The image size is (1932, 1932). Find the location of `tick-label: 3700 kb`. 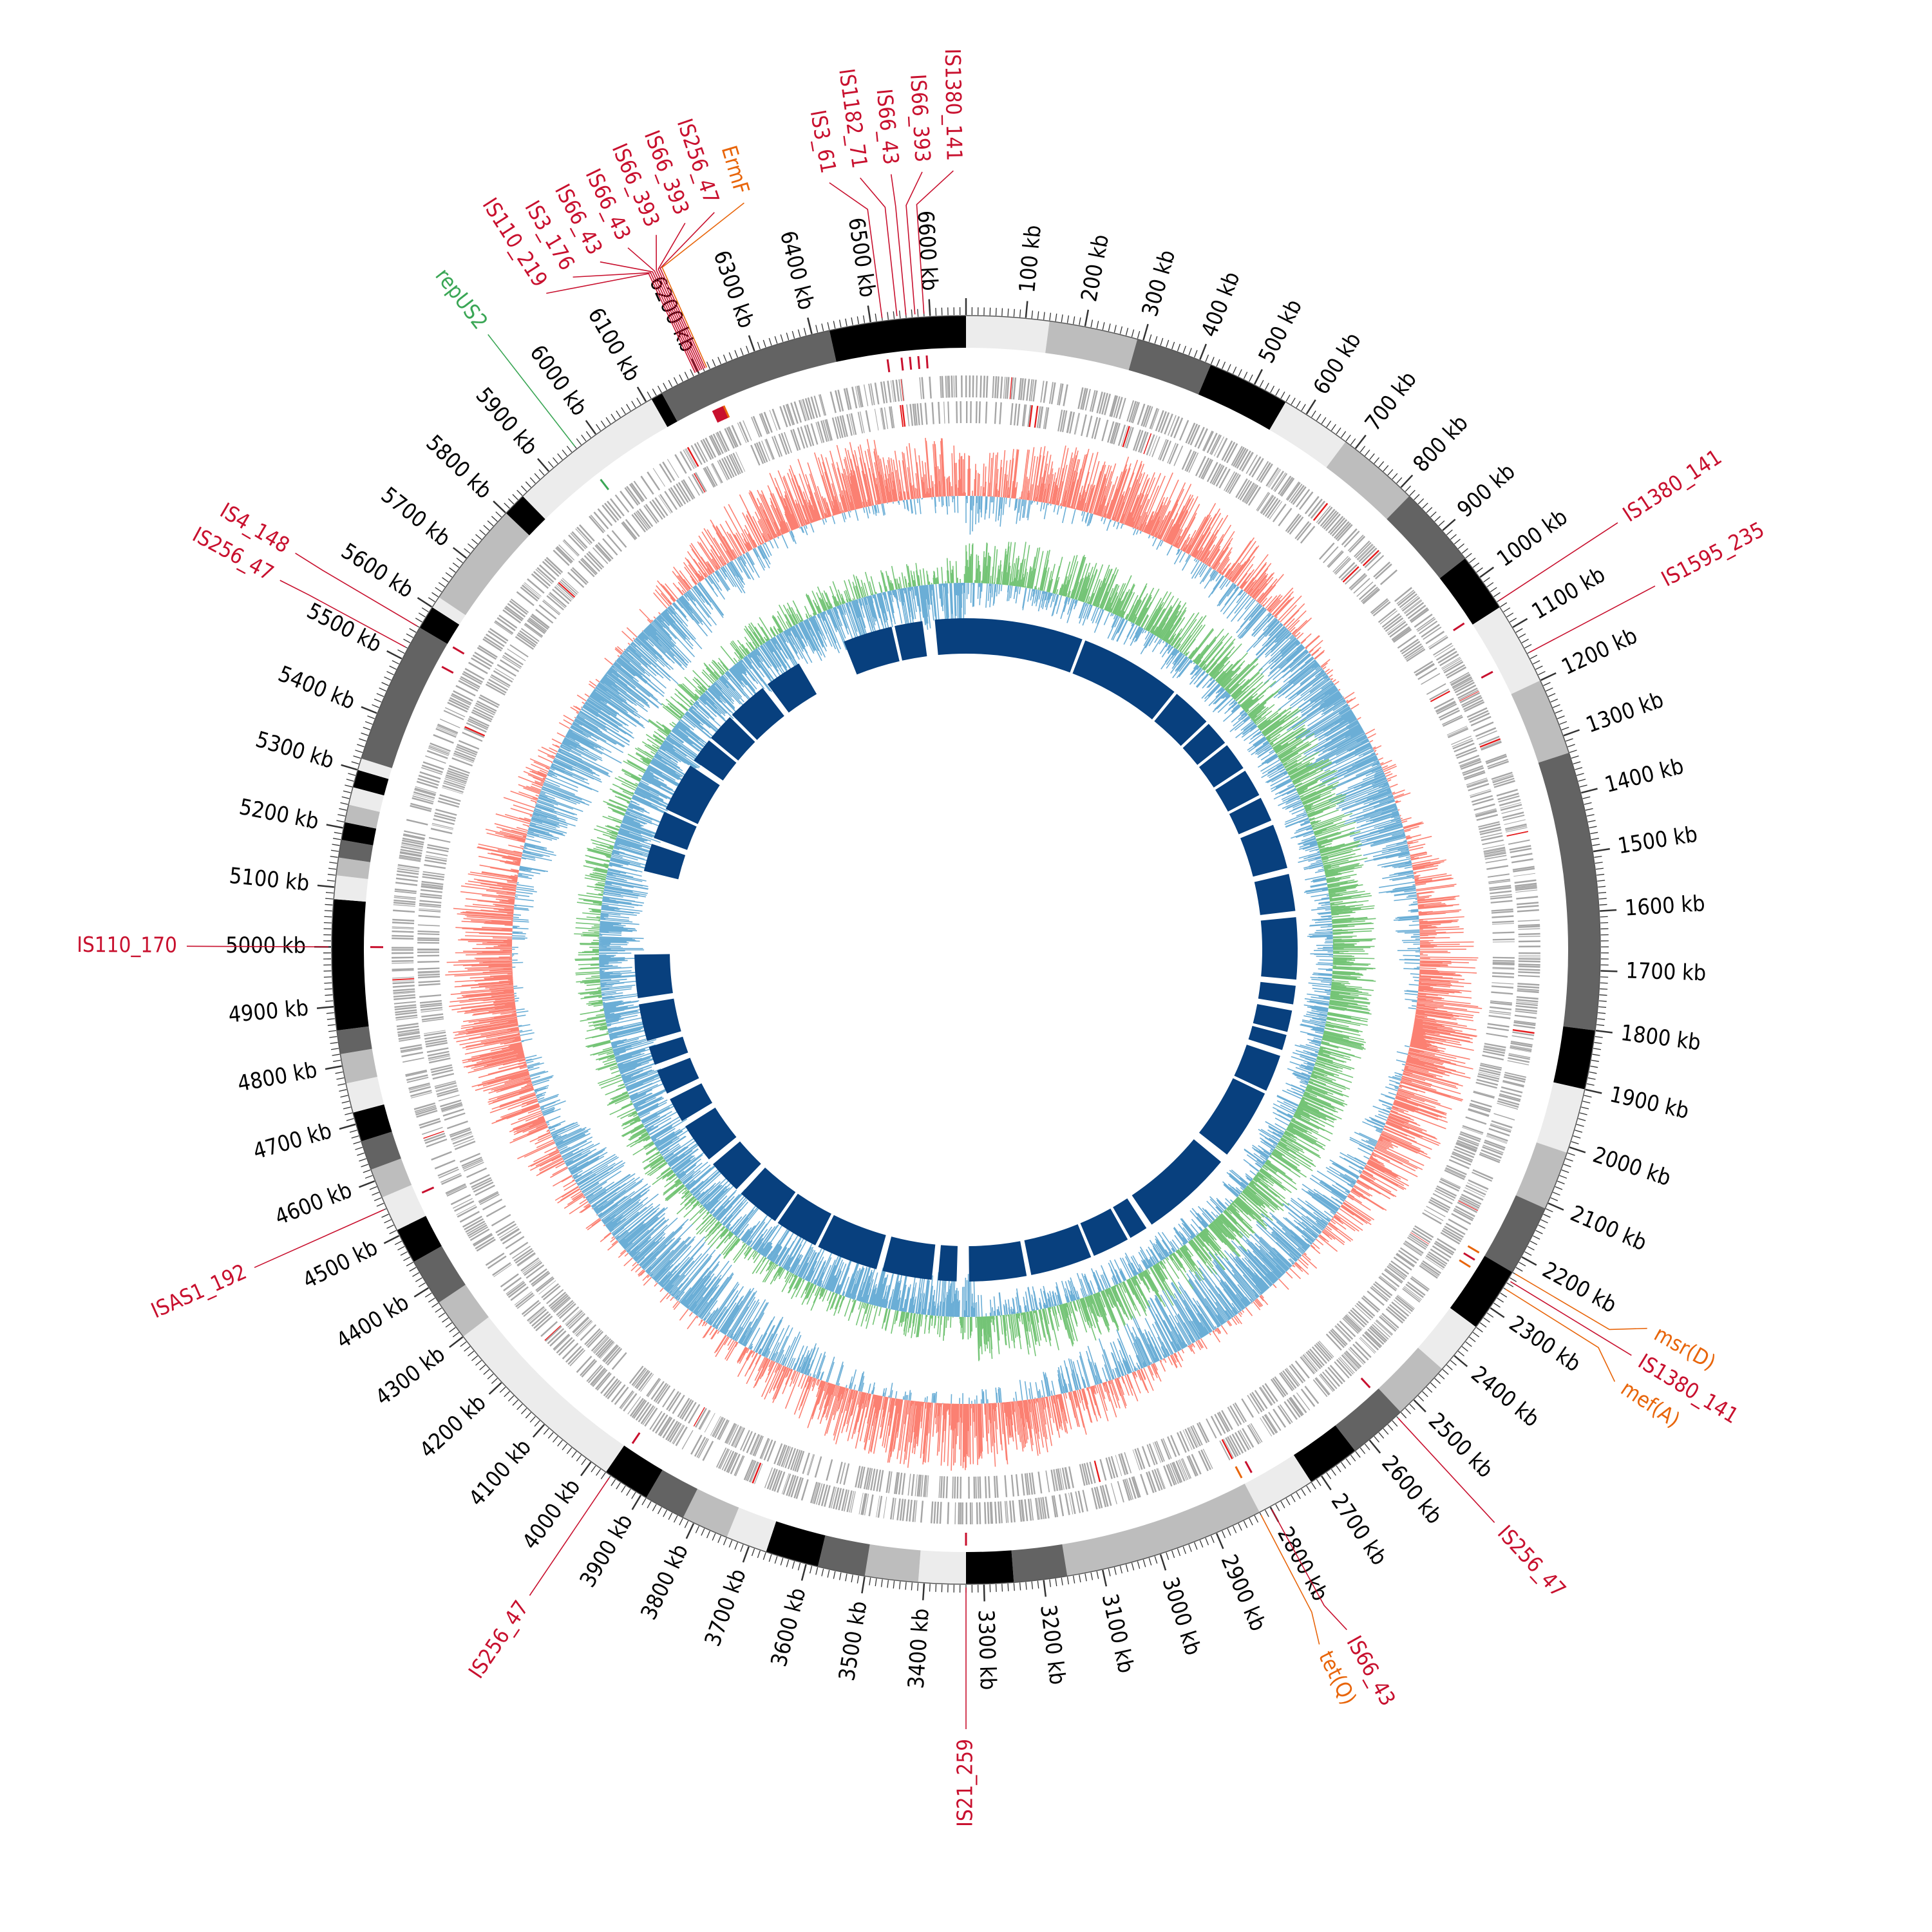

tick-label: 3700 kb is located at coordinates (726, 1608).